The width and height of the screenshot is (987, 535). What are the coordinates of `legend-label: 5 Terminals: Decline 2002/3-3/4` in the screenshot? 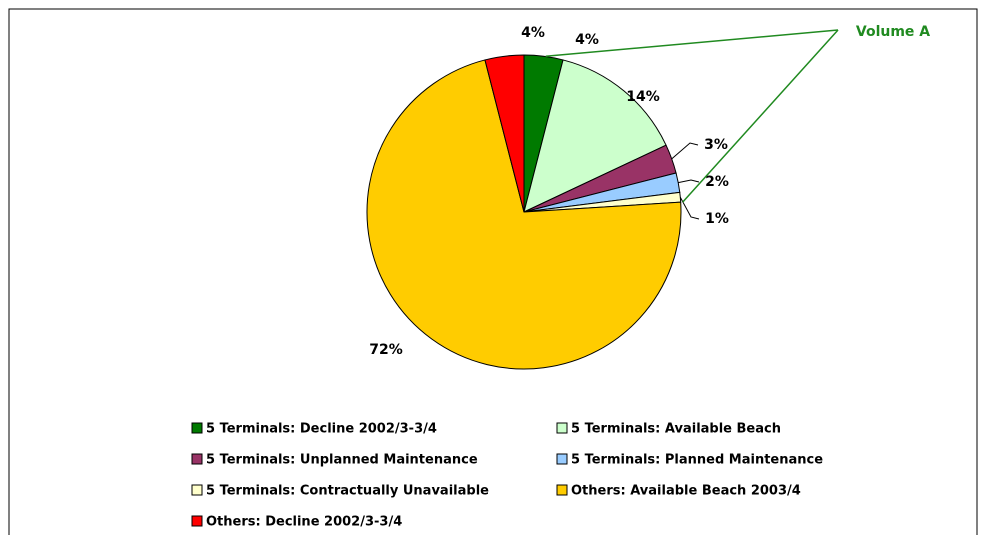 It's located at (321, 429).